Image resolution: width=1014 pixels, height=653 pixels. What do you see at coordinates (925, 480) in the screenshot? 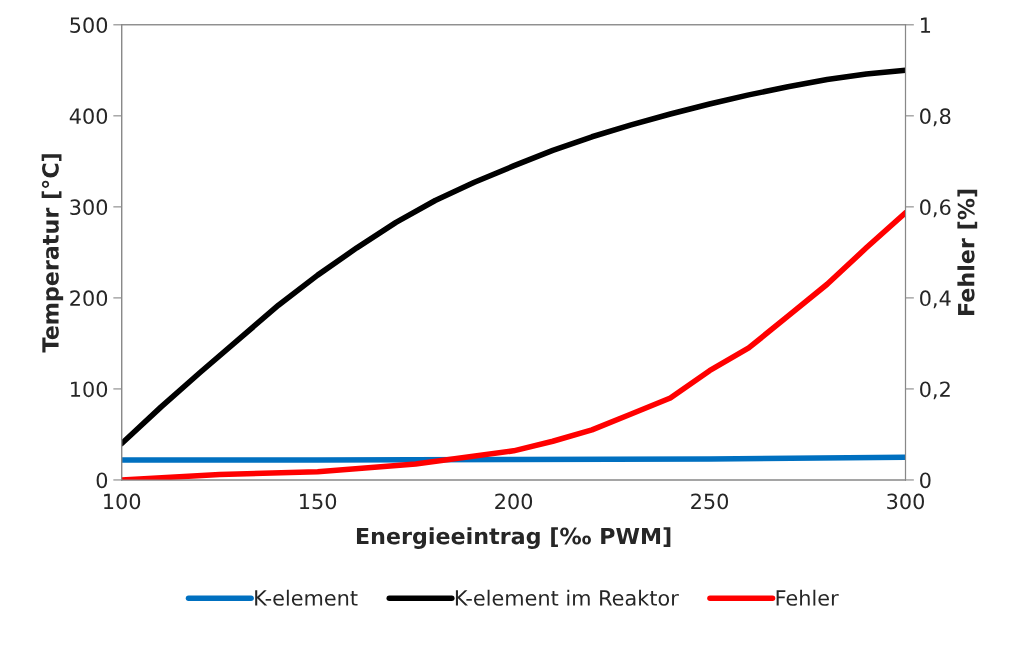
I see `y2-tick-label: 0` at bounding box center [925, 480].